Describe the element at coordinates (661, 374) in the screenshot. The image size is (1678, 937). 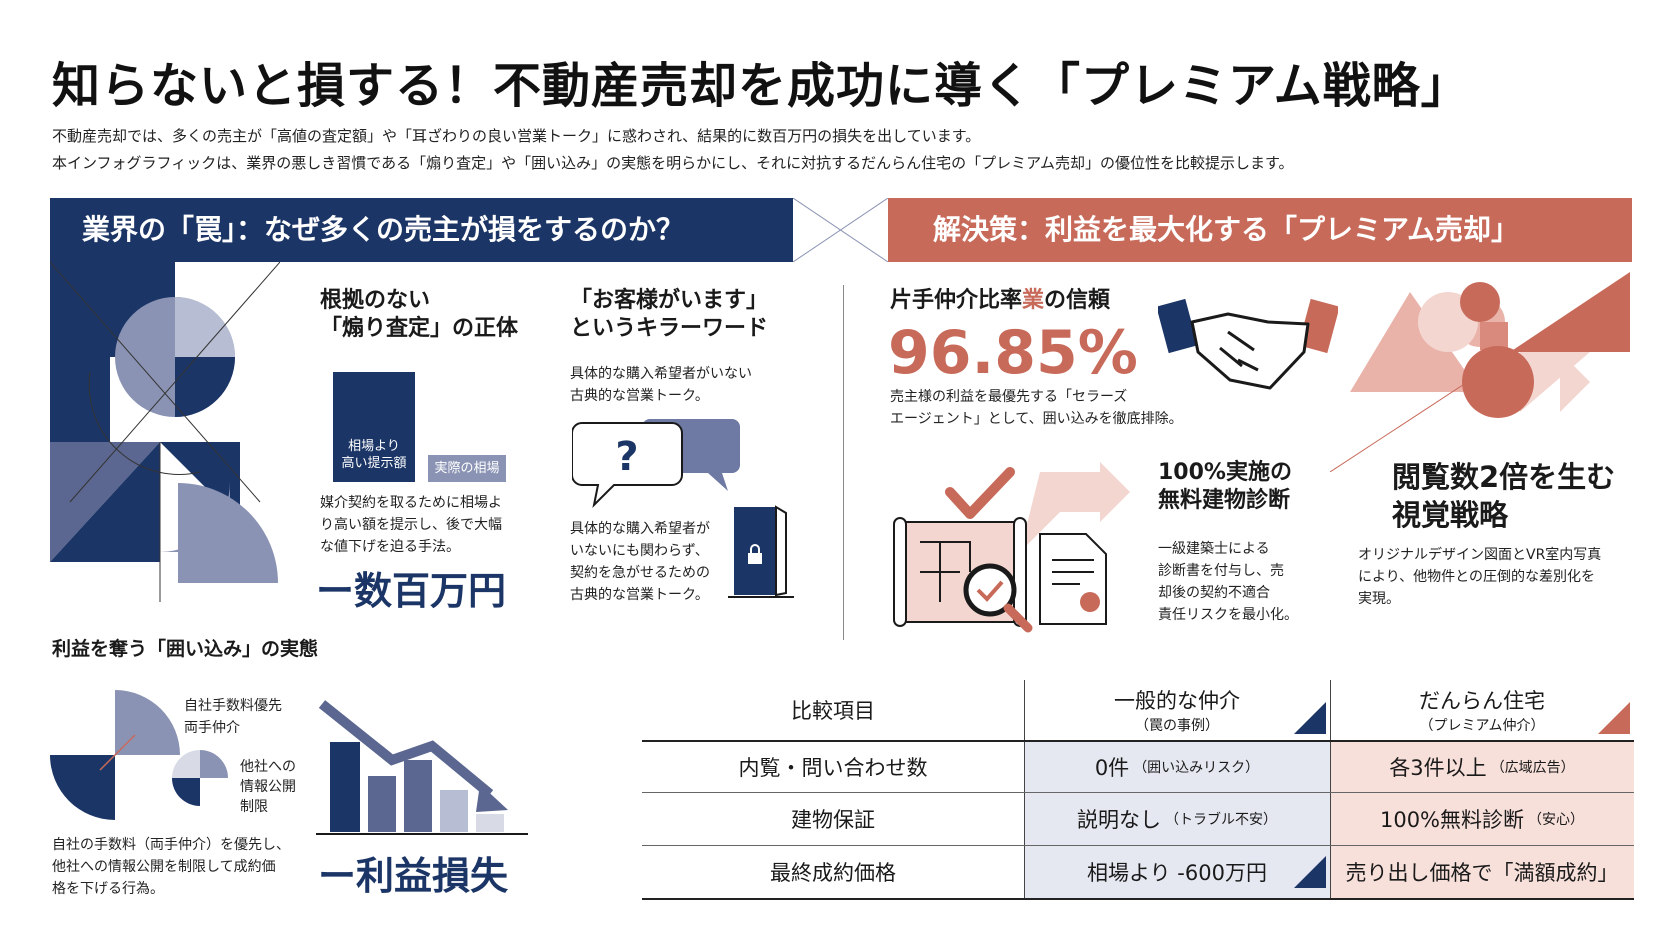
I see `killer-desc-line: 具体的な購入希望者がいない` at that location.